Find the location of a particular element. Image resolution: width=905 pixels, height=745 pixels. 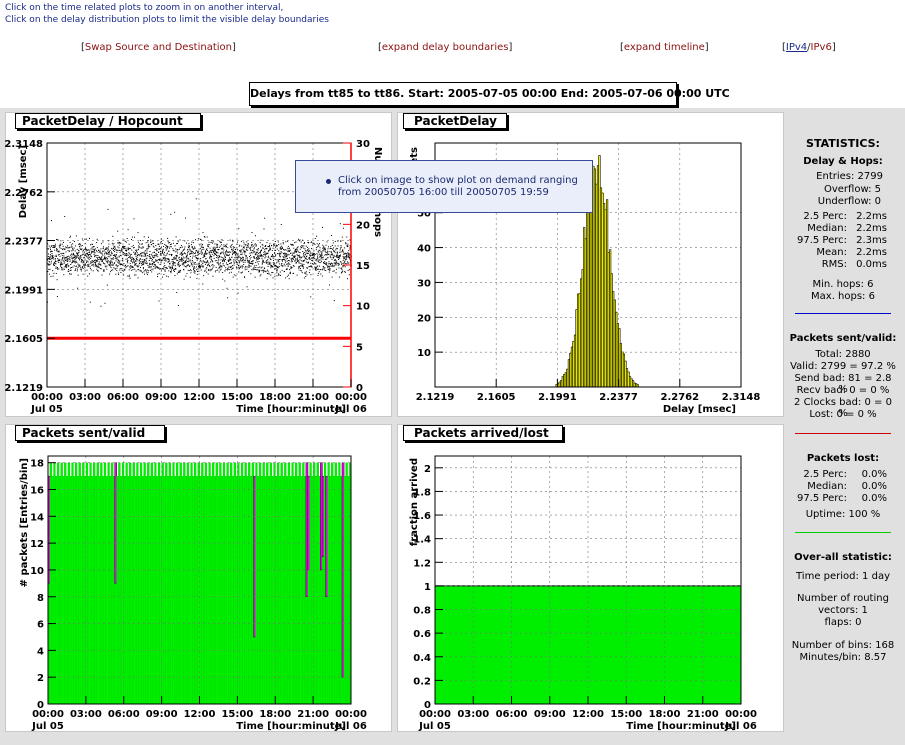

expand-delay-link: expand delay boundaries is located at coordinates (445, 47).